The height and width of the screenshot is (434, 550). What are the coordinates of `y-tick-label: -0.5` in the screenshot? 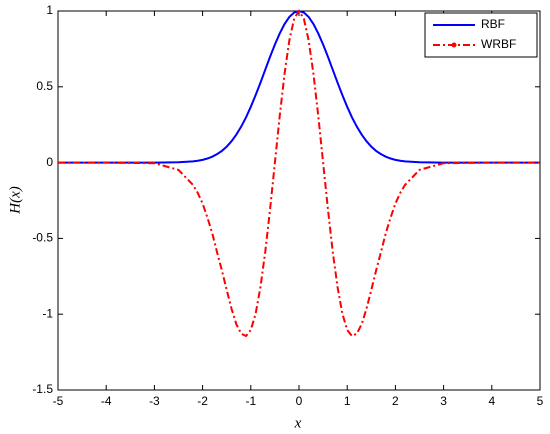 It's located at (42, 238).